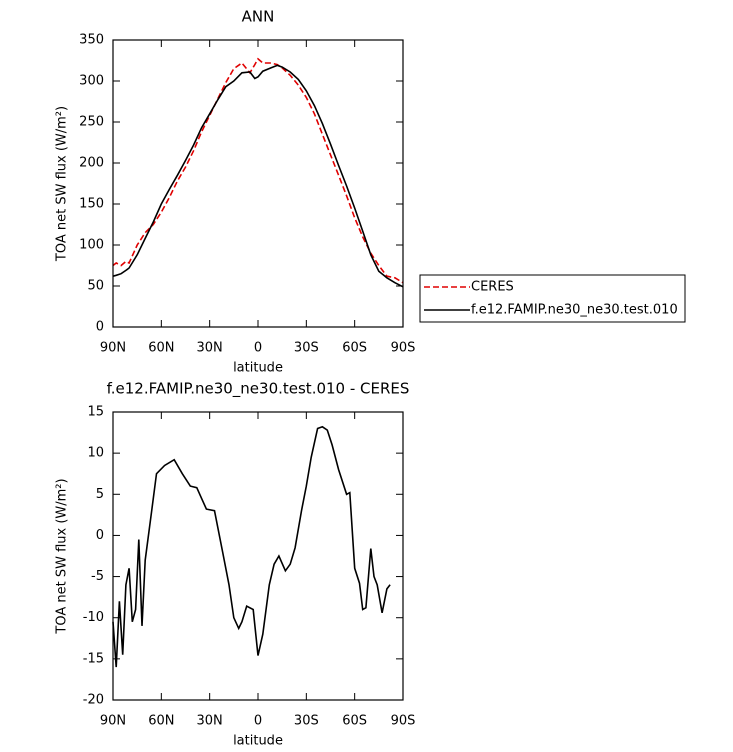  Describe the element at coordinates (552, 298) in the screenshot. I see `legend-box` at that location.